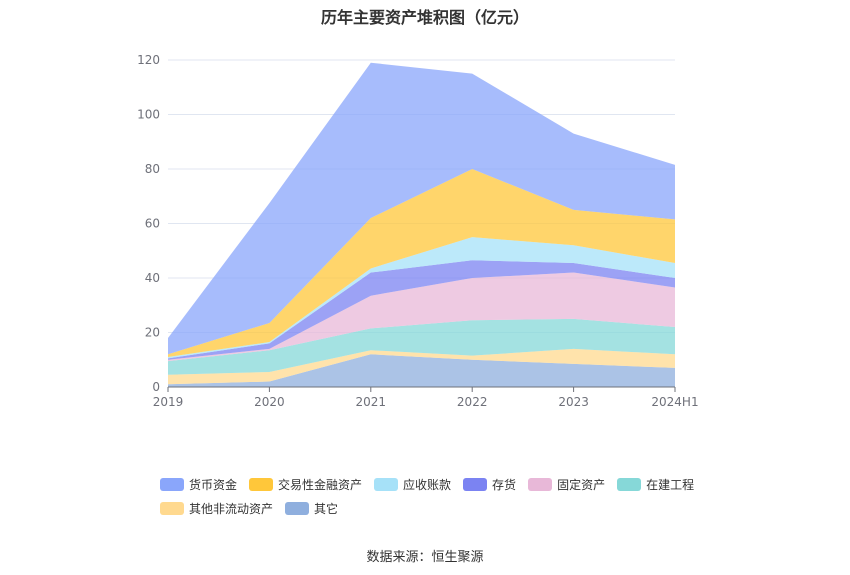  Describe the element at coordinates (573, 402) in the screenshot. I see `x-tick-label: 2023` at that location.